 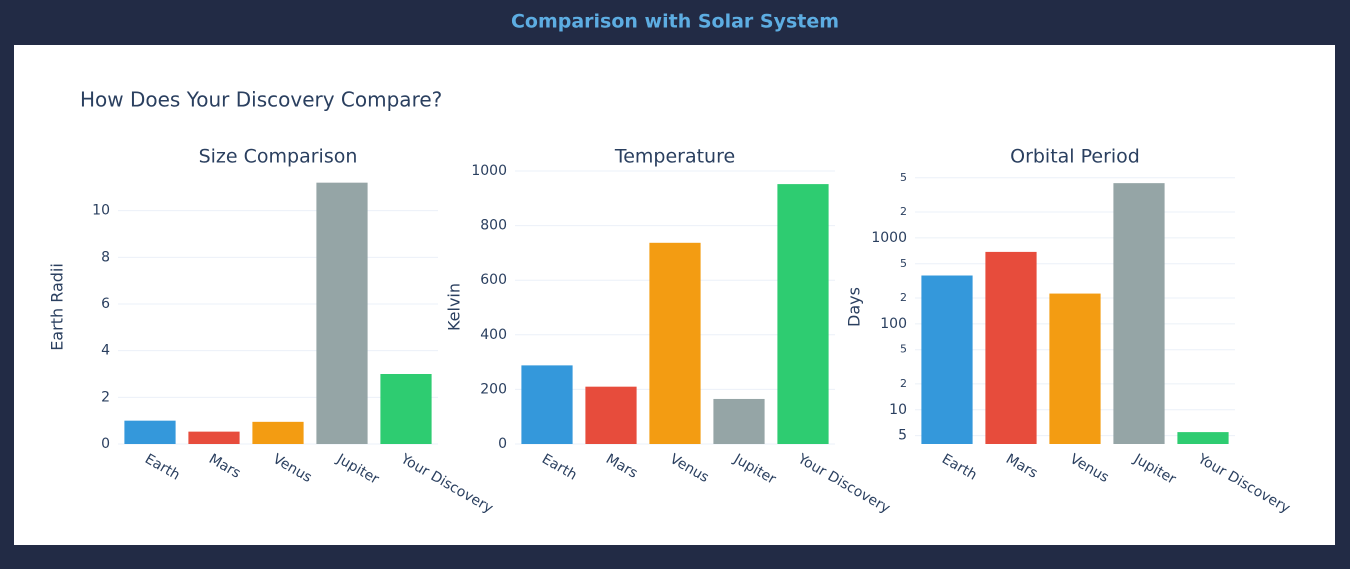 What do you see at coordinates (854, 307) in the screenshot?
I see `y-axis-title: Days` at bounding box center [854, 307].